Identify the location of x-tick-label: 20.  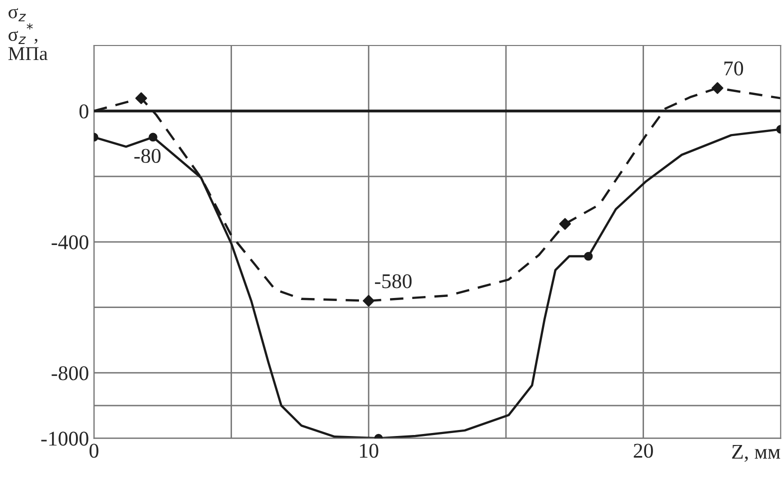
(643, 451).